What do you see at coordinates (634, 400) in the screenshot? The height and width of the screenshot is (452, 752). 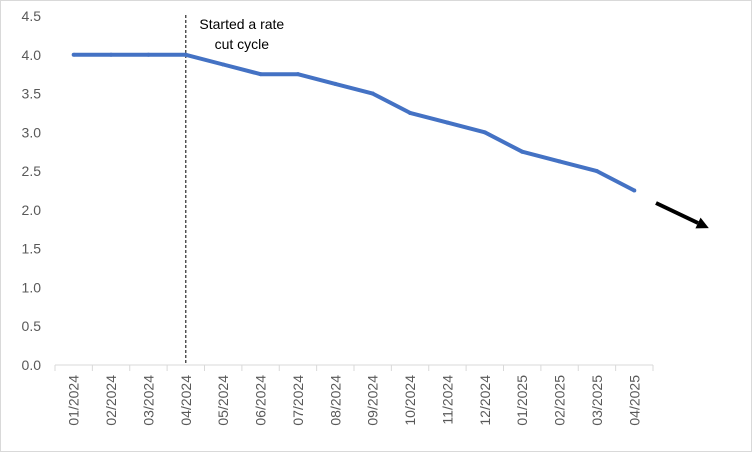 I see `x-tick-label: 04/2025` at bounding box center [634, 400].